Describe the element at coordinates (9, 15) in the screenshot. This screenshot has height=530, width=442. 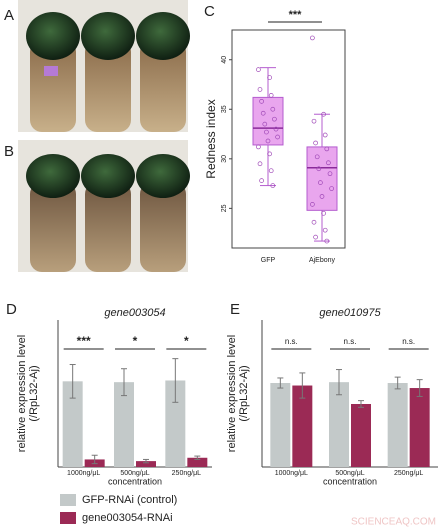
I see `panel-label: A` at that location.